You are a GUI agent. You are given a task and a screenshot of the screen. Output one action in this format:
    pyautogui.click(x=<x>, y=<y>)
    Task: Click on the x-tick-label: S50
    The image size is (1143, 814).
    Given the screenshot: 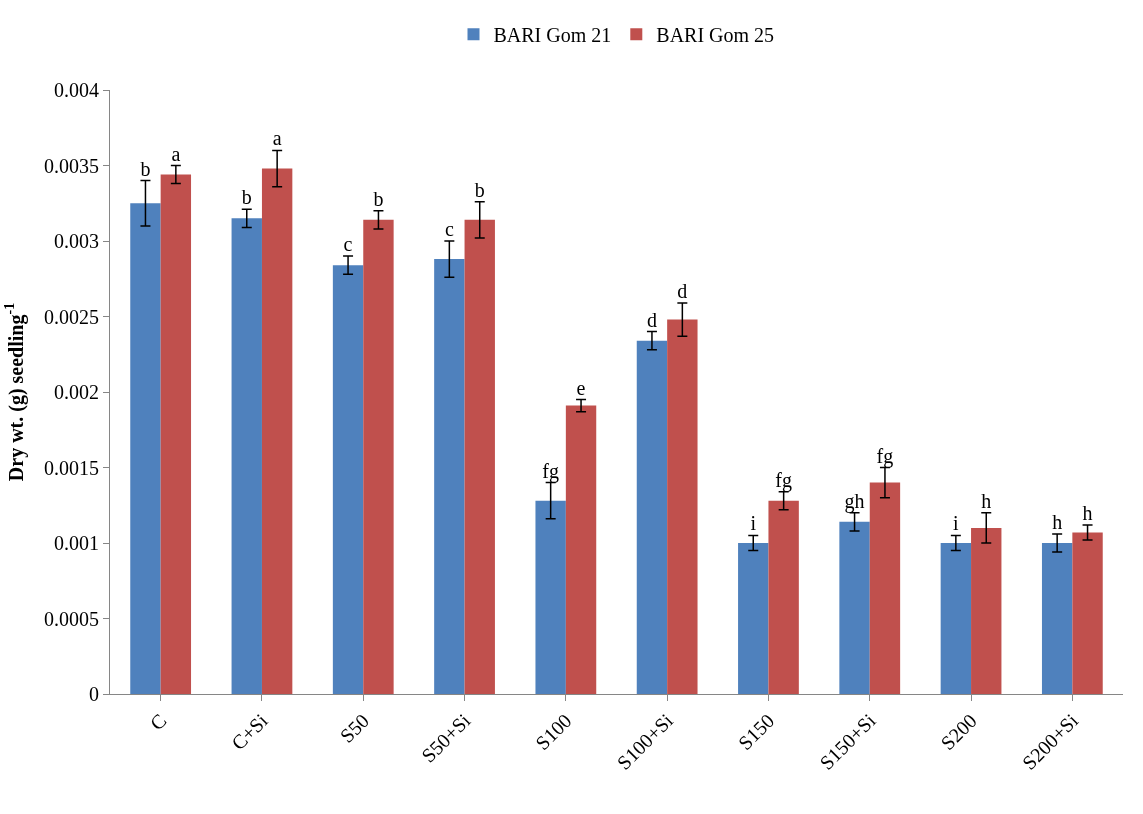 What is the action you would take?
    pyautogui.click(x=354, y=728)
    